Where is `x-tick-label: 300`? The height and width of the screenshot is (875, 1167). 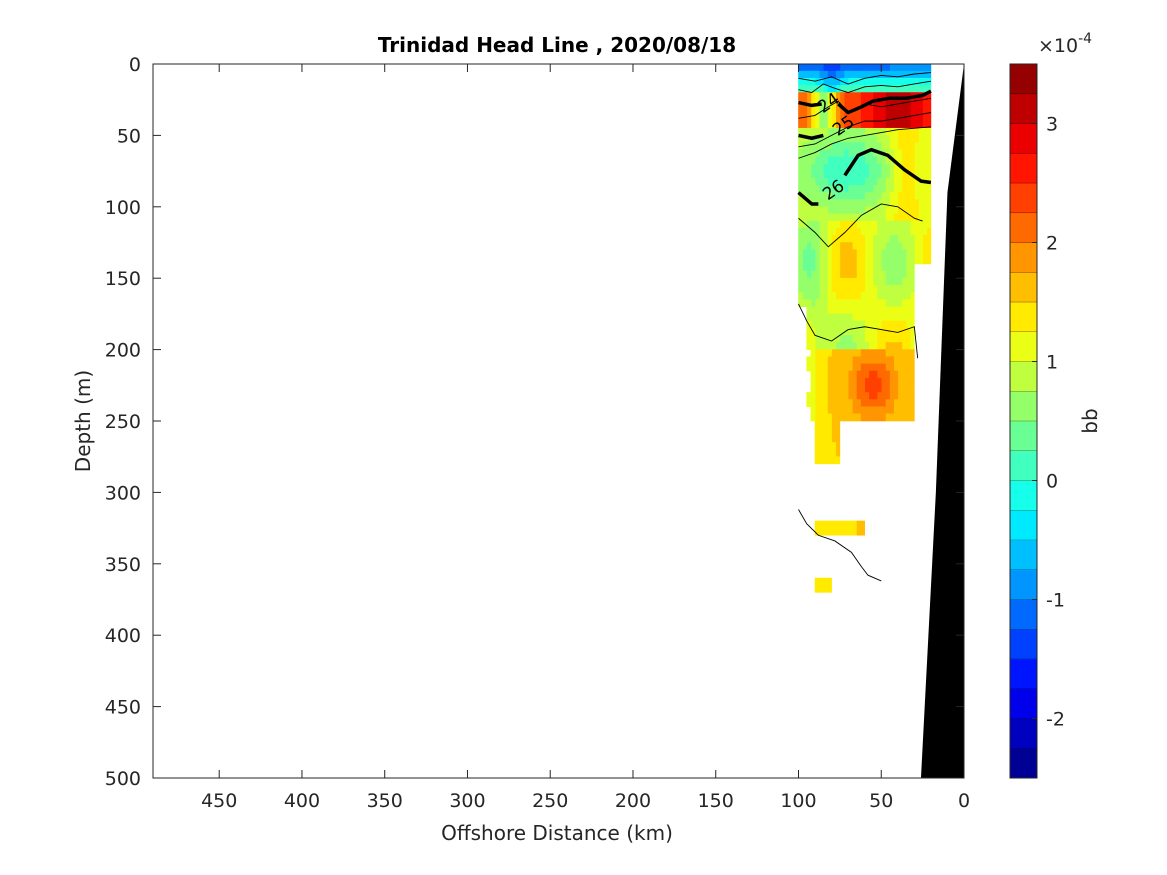 x-tick-label: 300 is located at coordinates (467, 801).